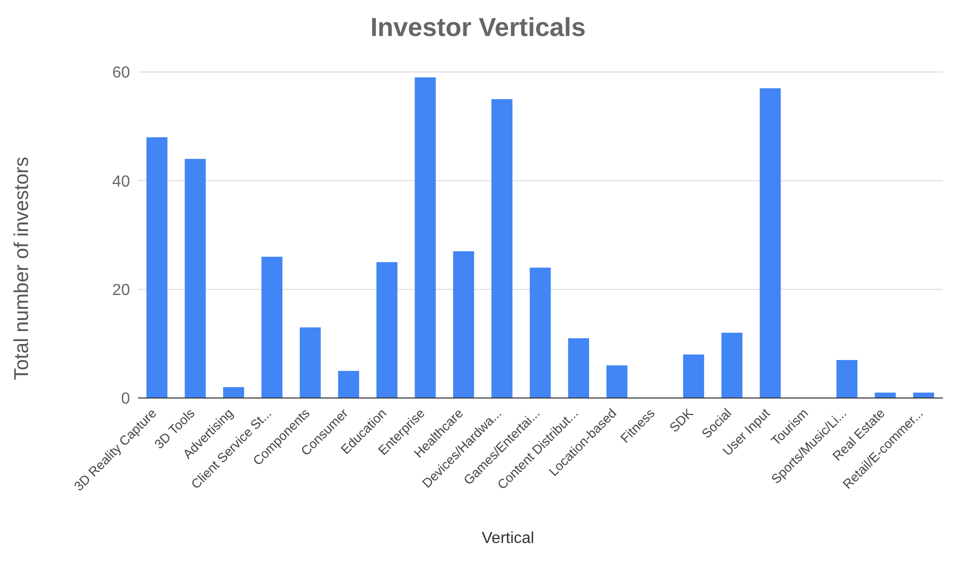  What do you see at coordinates (23, 268) in the screenshot?
I see `y-axis-title: Total number of investors` at bounding box center [23, 268].